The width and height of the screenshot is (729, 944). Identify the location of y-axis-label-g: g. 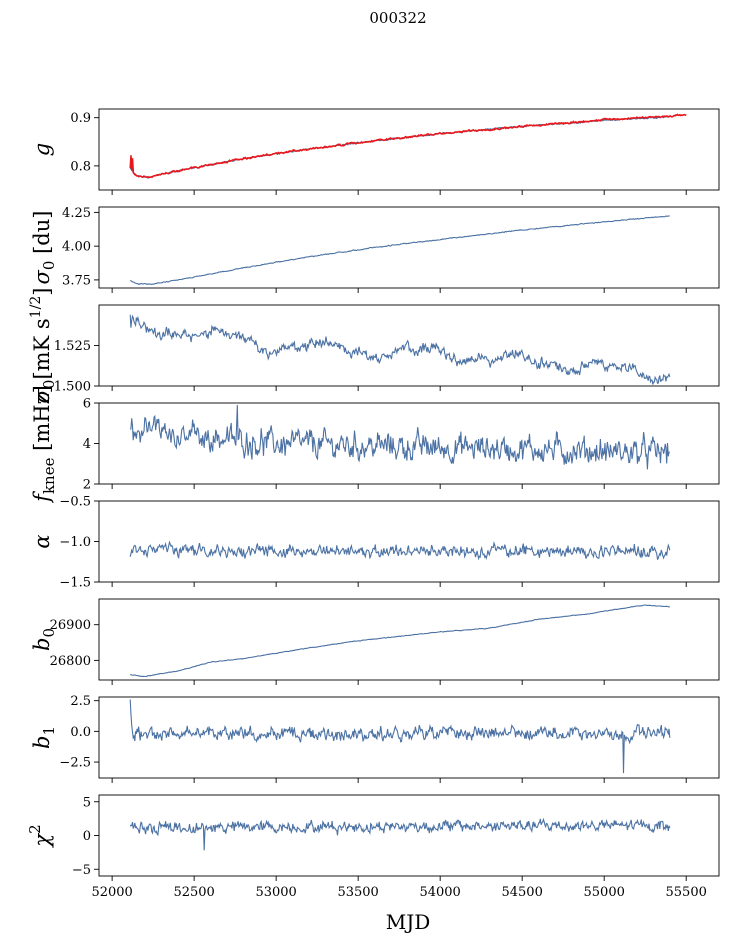
(42, 149).